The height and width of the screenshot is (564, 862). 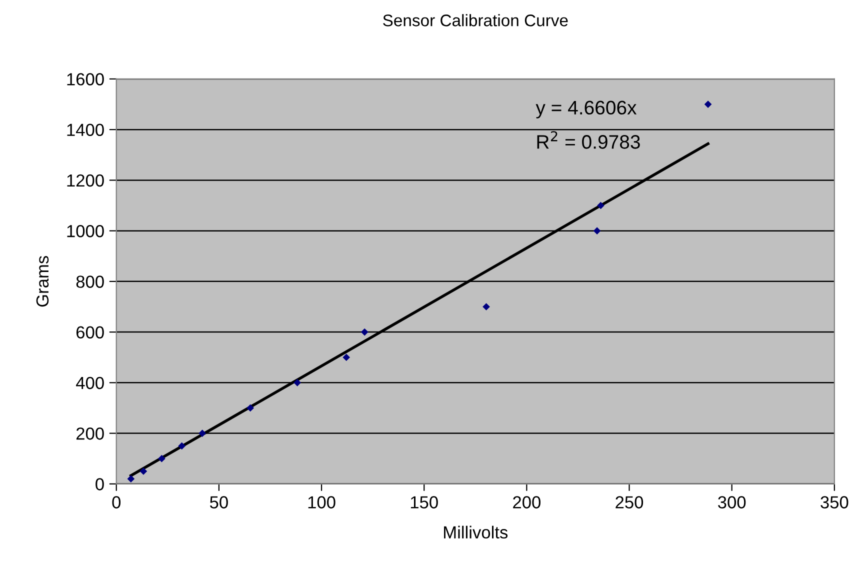 What do you see at coordinates (732, 502) in the screenshot?
I see `x-tick-label: 300` at bounding box center [732, 502].